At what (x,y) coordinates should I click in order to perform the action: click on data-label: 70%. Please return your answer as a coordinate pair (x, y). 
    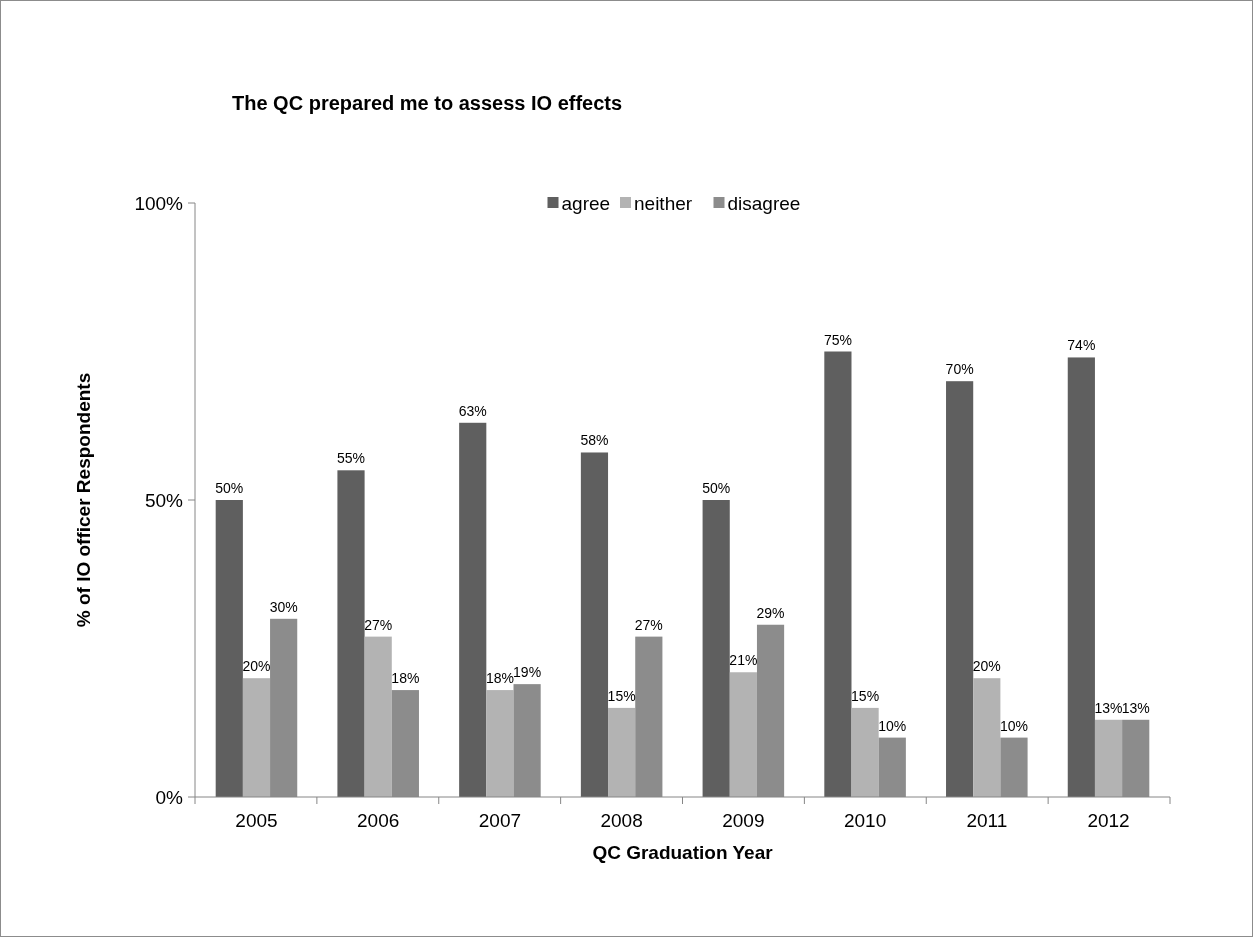
    Looking at the image, I should click on (959, 369).